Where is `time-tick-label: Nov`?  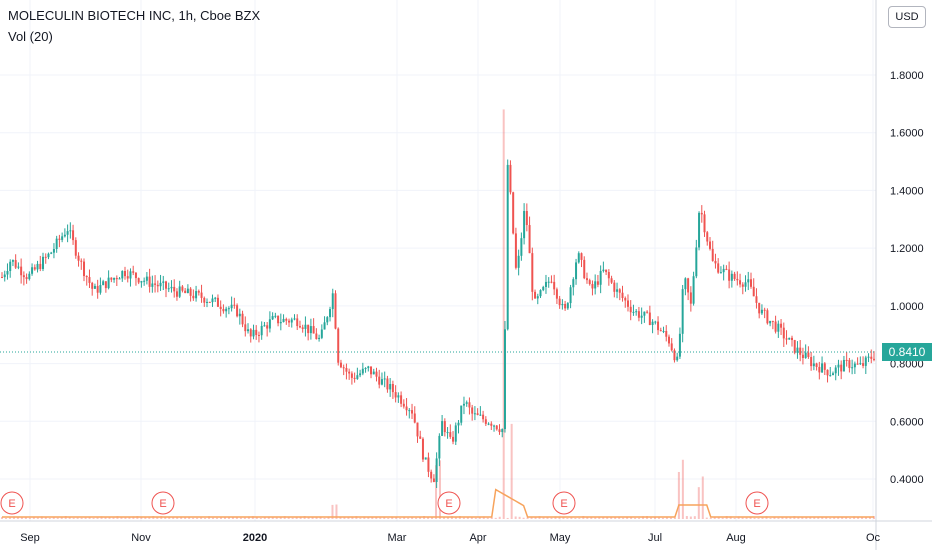
time-tick-label: Nov is located at coordinates (141, 538).